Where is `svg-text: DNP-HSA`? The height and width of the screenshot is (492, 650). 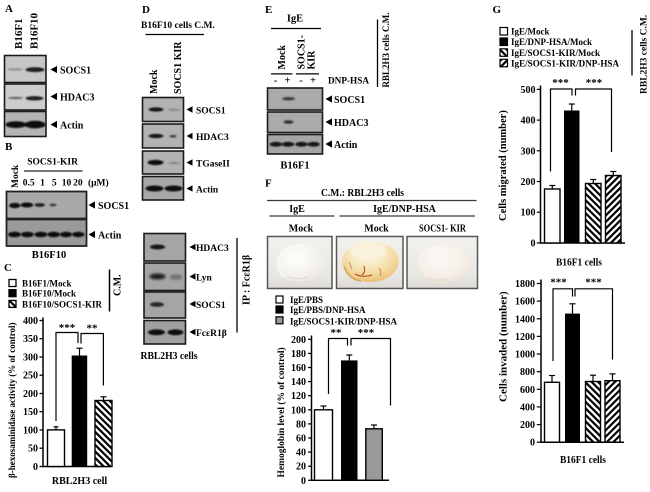 svg-text: DNP-HSA is located at coordinates (348, 82).